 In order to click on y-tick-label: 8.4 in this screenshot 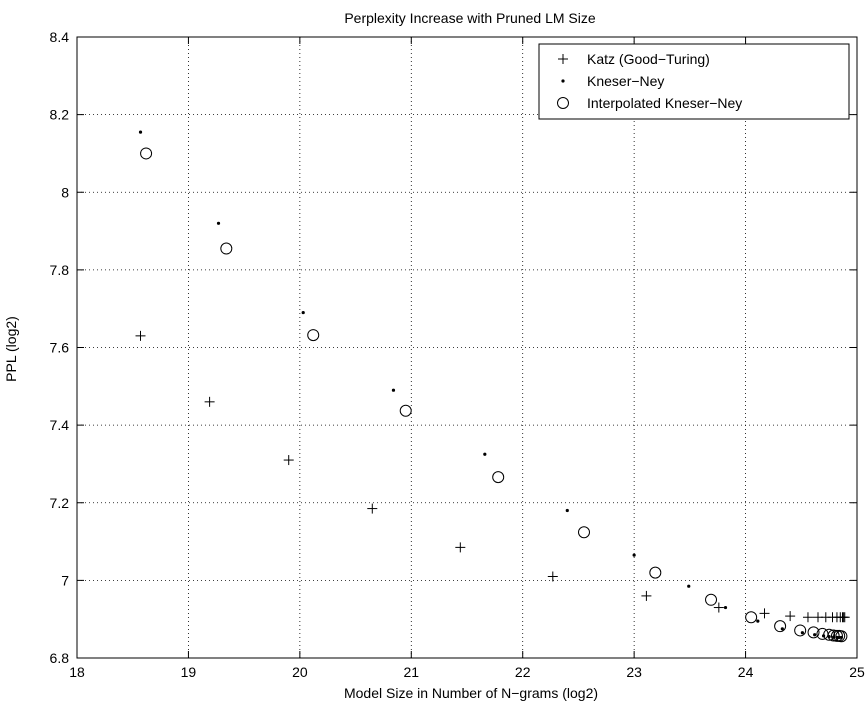, I will do `click(60, 37)`.